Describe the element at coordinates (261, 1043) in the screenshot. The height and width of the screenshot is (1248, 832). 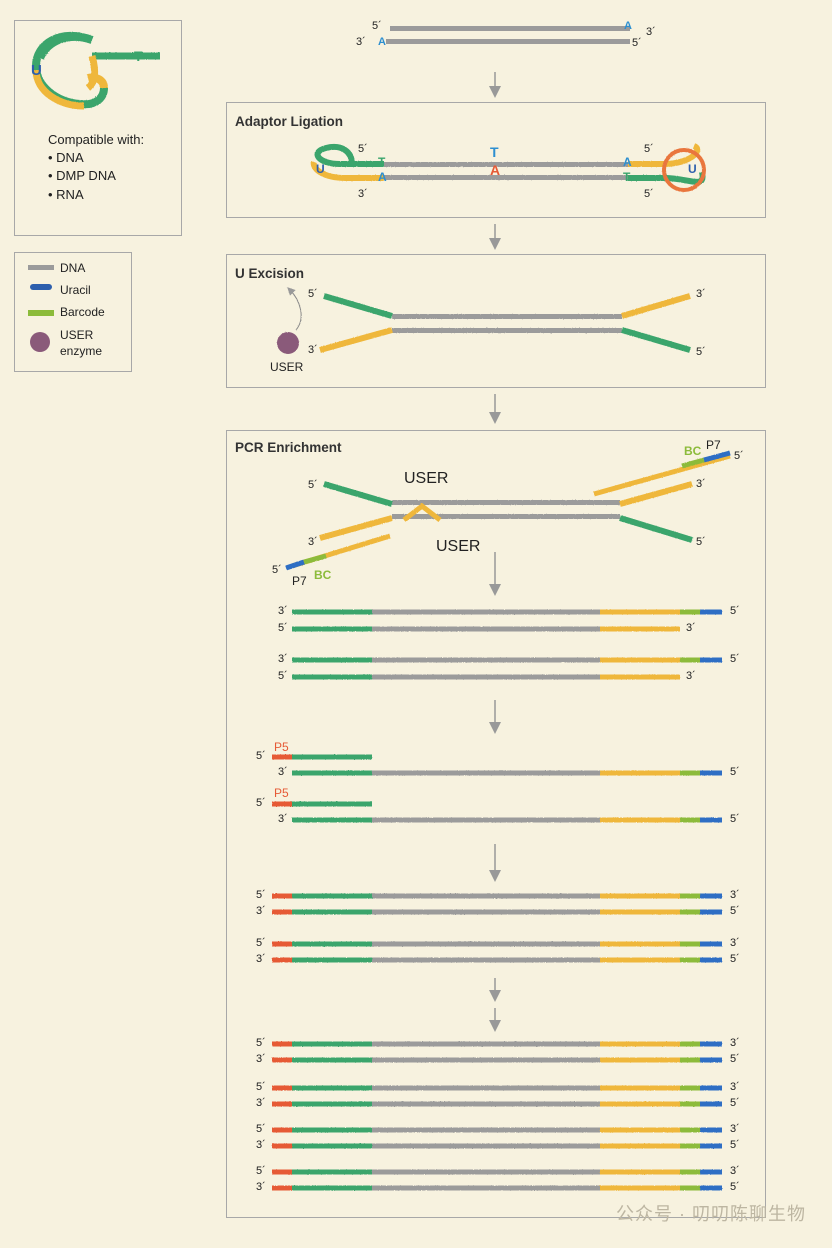
I see `row-end-left: 5´` at that location.